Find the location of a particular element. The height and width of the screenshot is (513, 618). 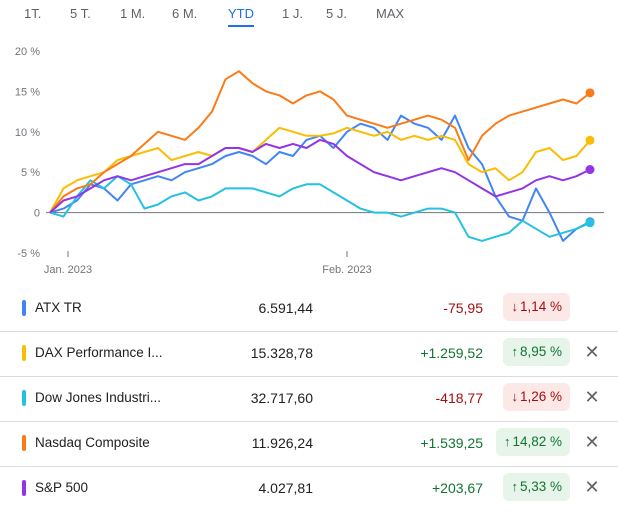

percent-change-value: 8,95 % is located at coordinates (540, 351).